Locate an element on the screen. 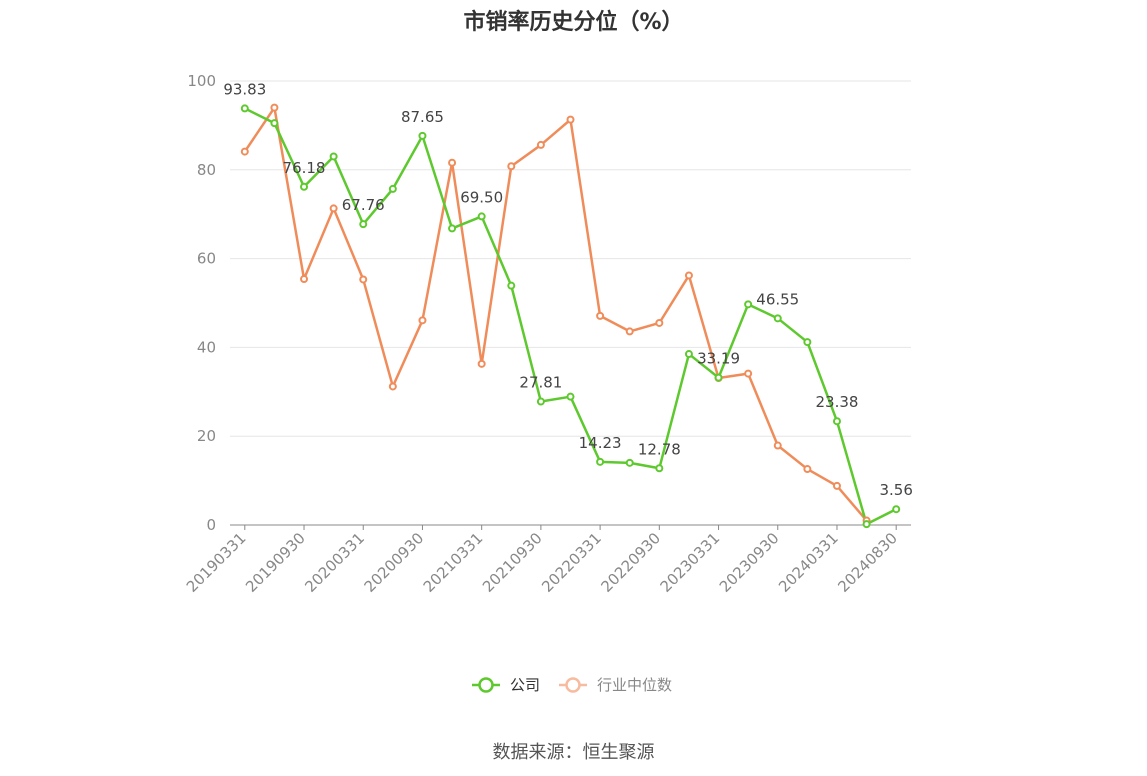  x-tick-label: 20200331 is located at coordinates (334, 562).